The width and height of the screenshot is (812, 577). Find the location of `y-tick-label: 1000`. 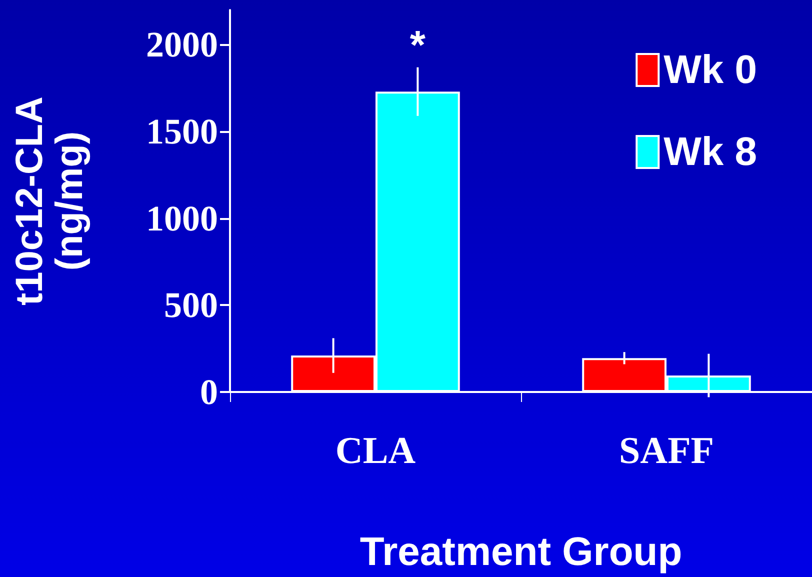

y-tick-label: 1000 is located at coordinates (182, 218).